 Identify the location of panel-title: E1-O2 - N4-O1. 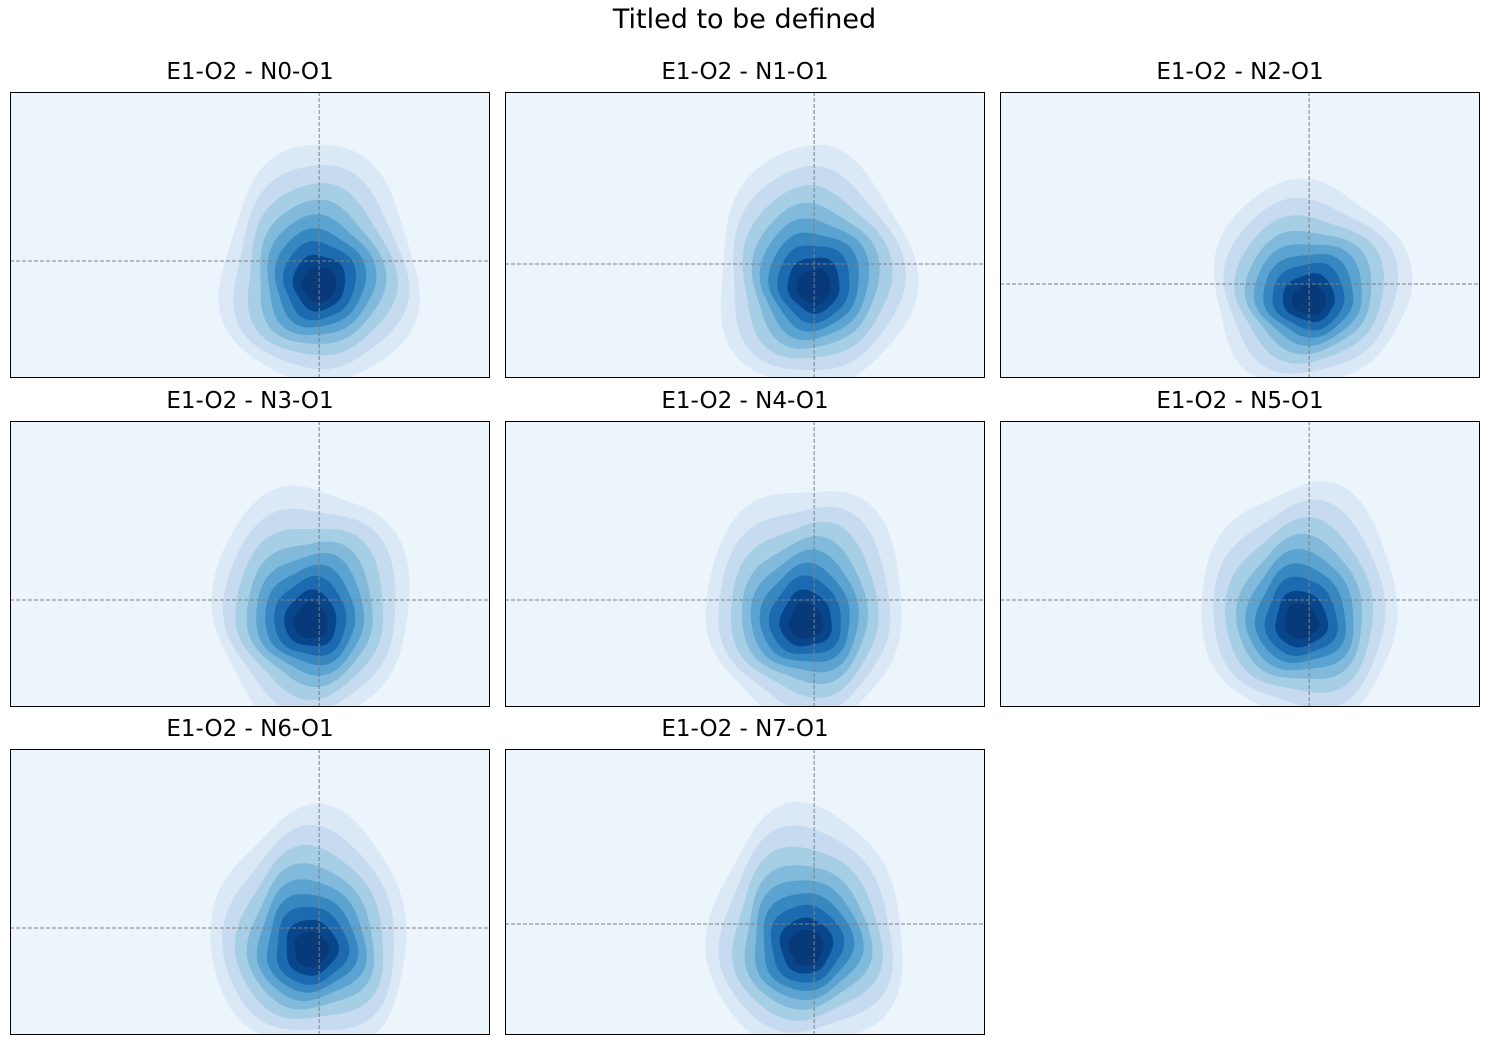
(745, 401).